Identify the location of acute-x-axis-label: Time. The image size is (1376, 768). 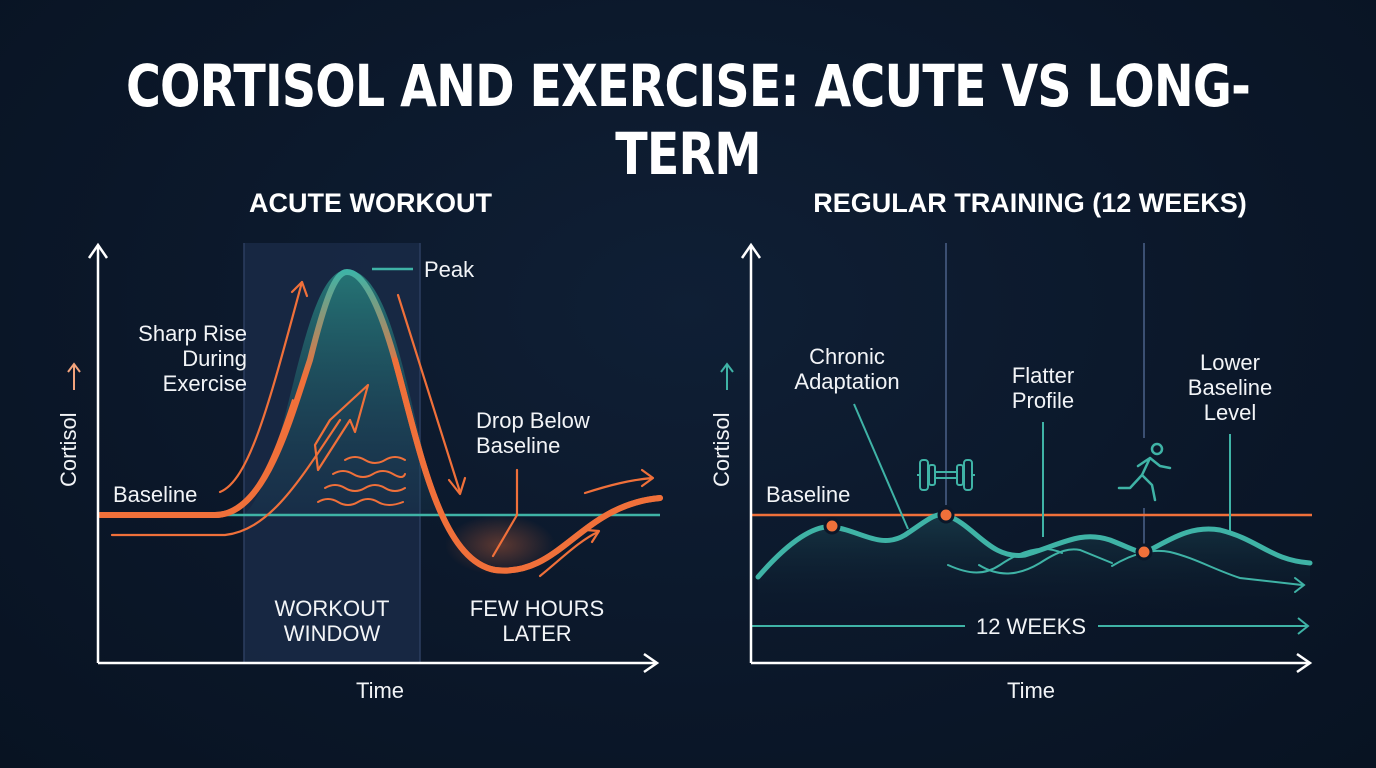
(380, 690).